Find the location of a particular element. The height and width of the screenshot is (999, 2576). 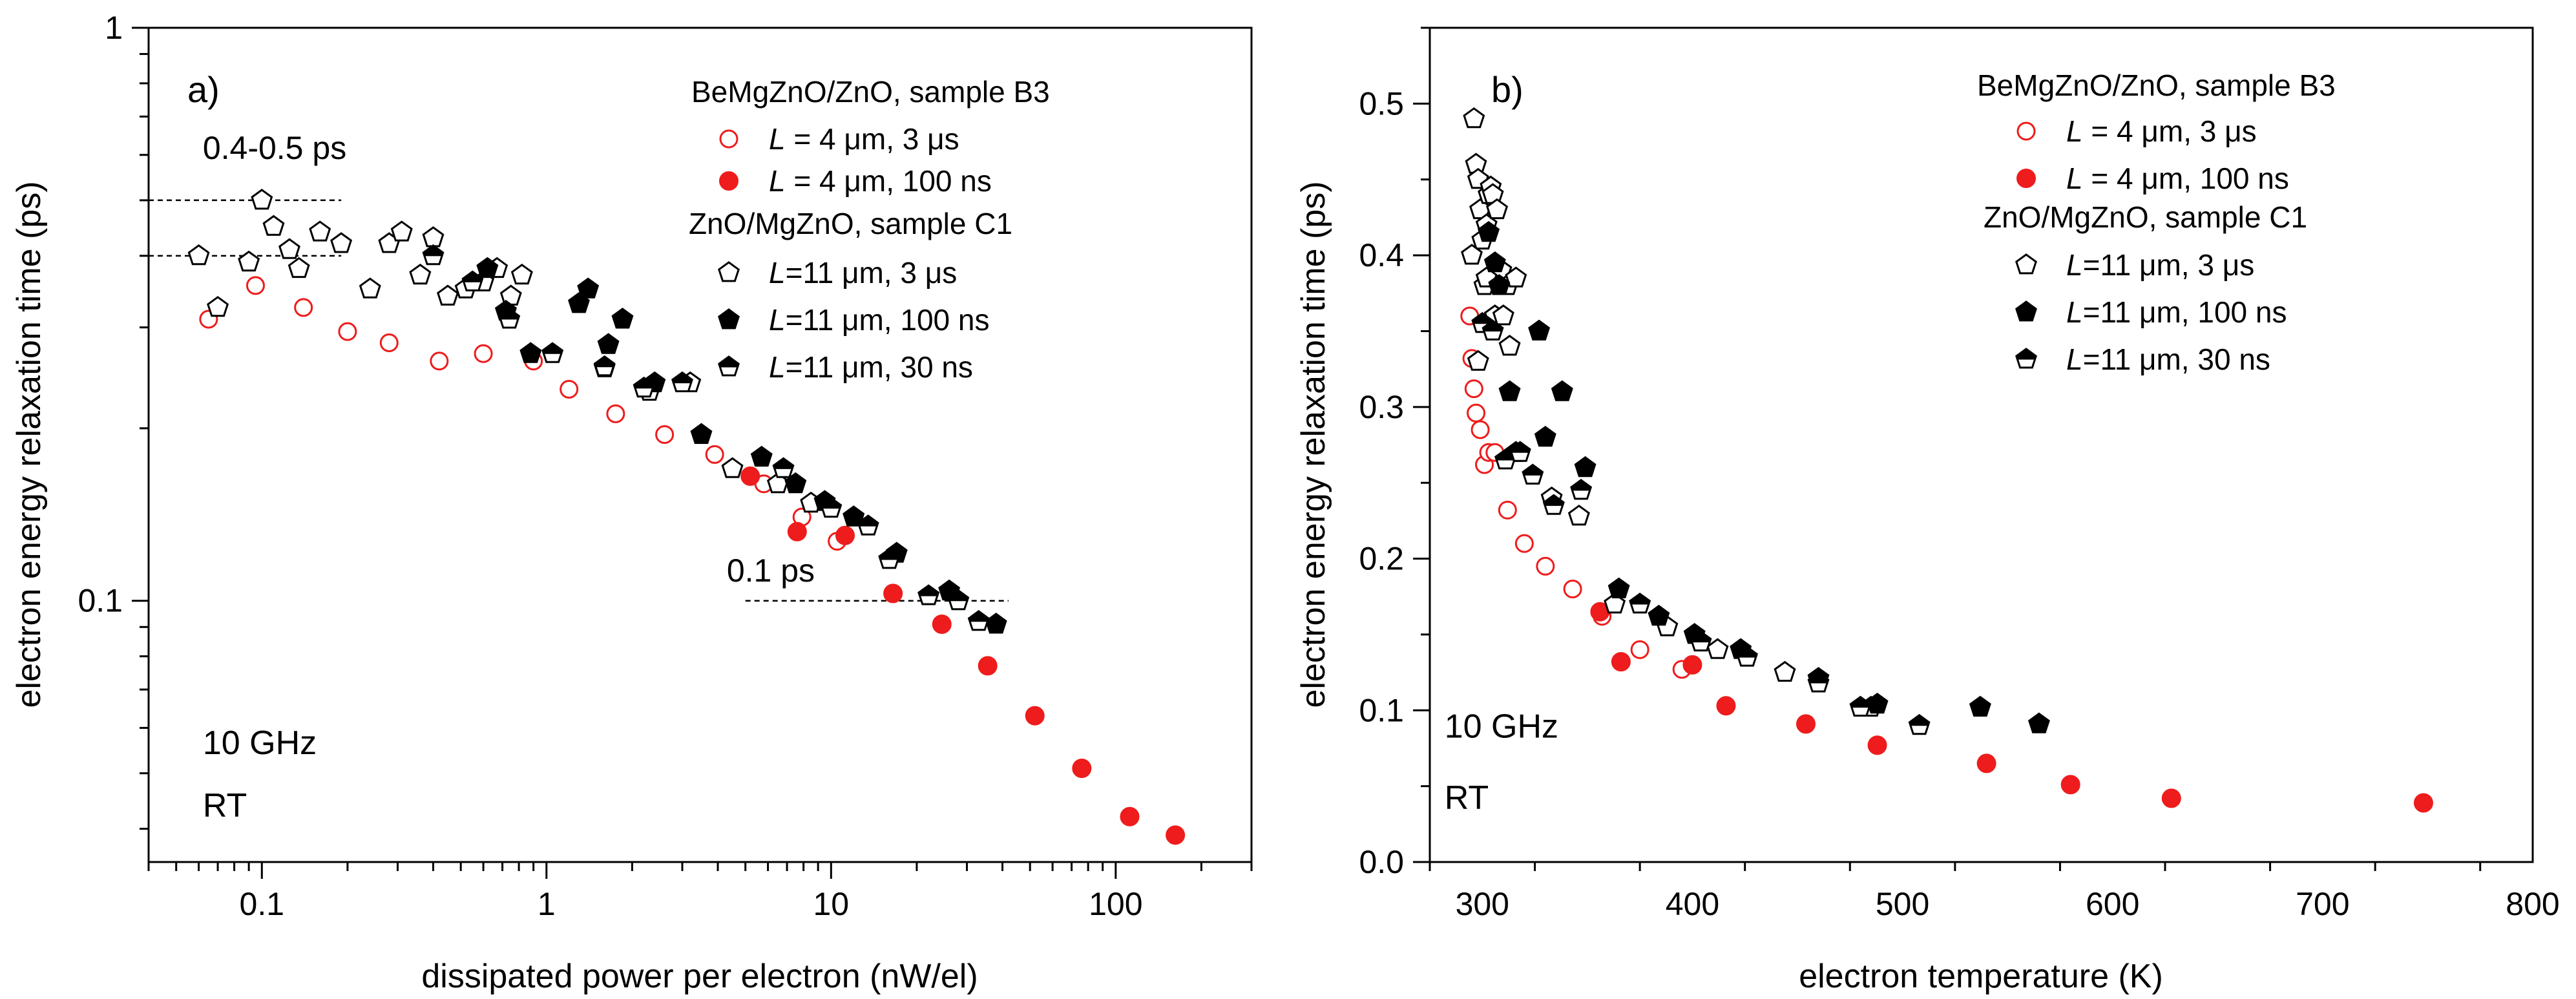

x-axis-title: dissipated power per electron (nW/el) is located at coordinates (699, 976).